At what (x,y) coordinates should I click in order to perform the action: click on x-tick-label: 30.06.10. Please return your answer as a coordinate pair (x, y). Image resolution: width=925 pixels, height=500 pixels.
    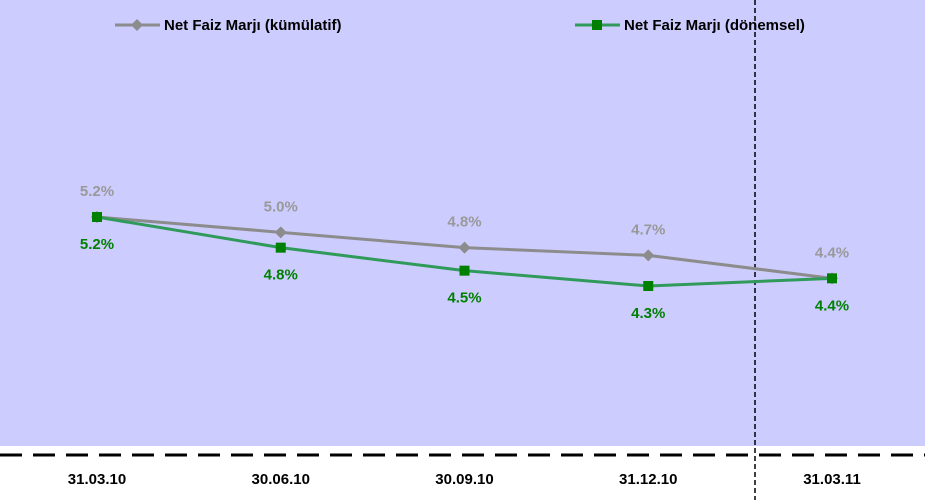
    Looking at the image, I should click on (281, 479).